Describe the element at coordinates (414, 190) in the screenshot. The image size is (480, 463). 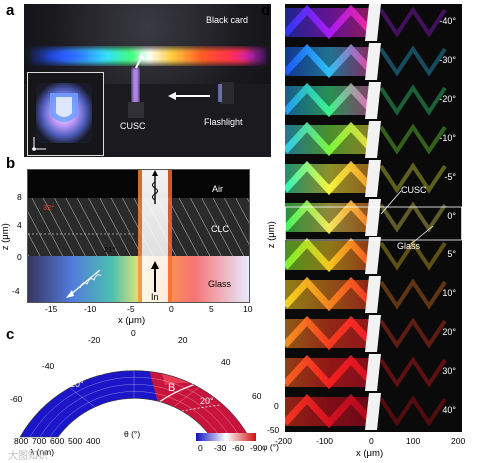
I see `d-cusc-label: CUSC` at that location.